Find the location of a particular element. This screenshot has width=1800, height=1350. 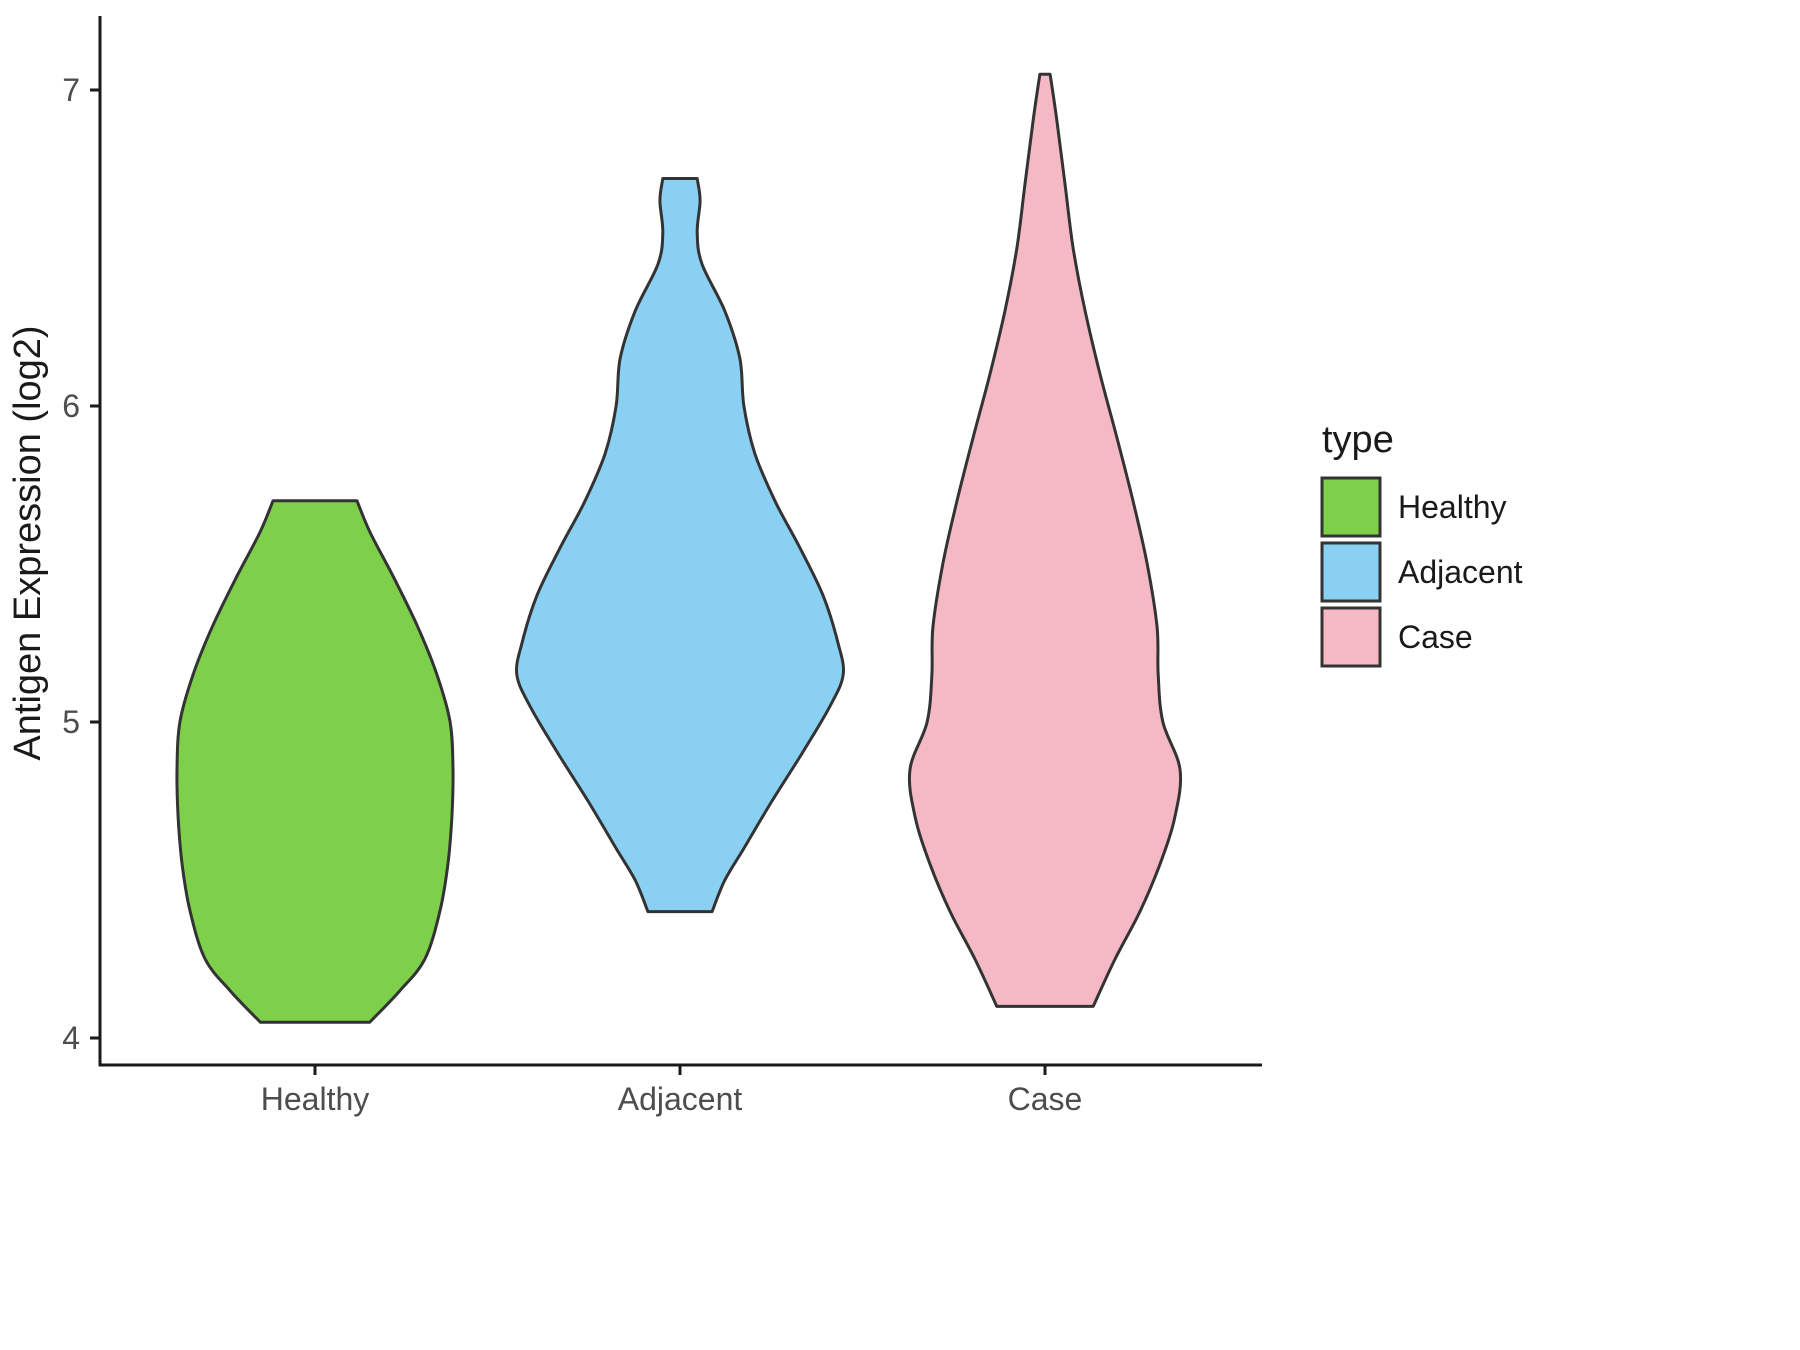

legend-label-healthy: Healthy is located at coordinates (1452, 507).